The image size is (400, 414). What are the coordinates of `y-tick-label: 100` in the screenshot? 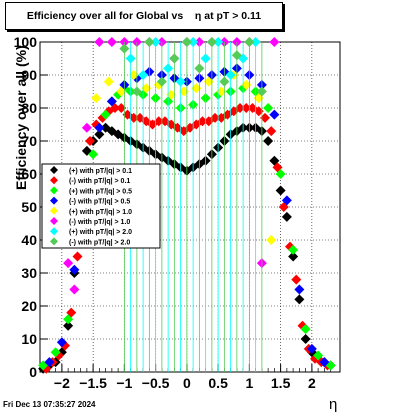 It's located at (26, 42).